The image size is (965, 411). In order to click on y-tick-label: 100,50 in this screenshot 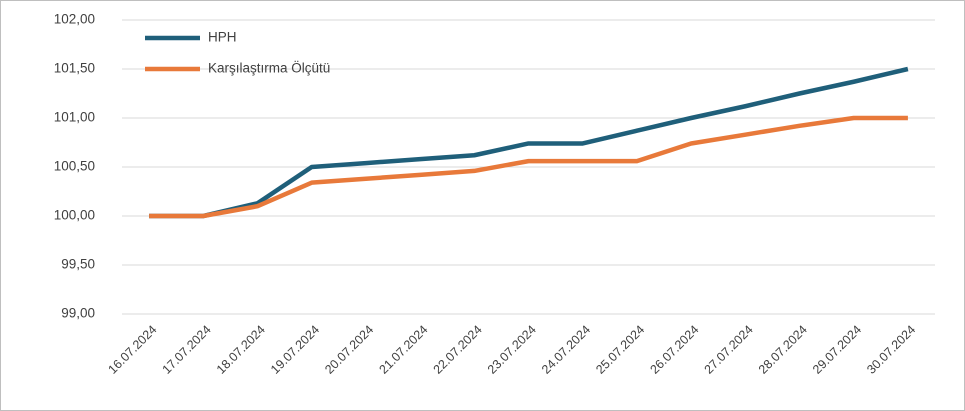, I will do `click(74, 166)`.